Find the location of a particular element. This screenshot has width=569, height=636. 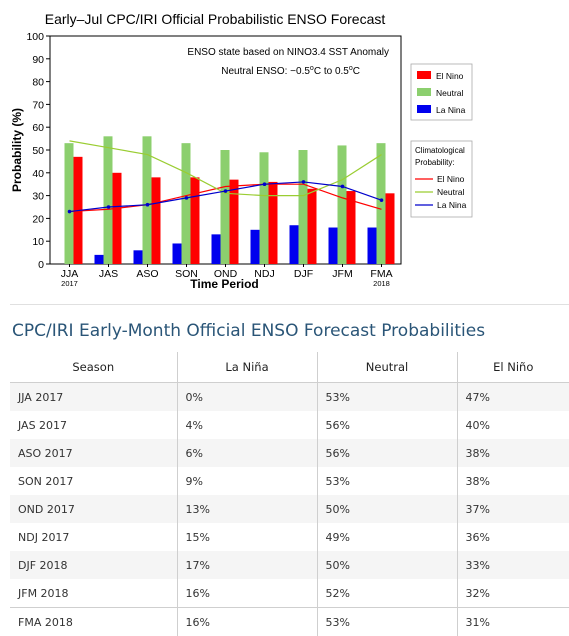

climatology-legend-subtitle: Probability: is located at coordinates (435, 162).